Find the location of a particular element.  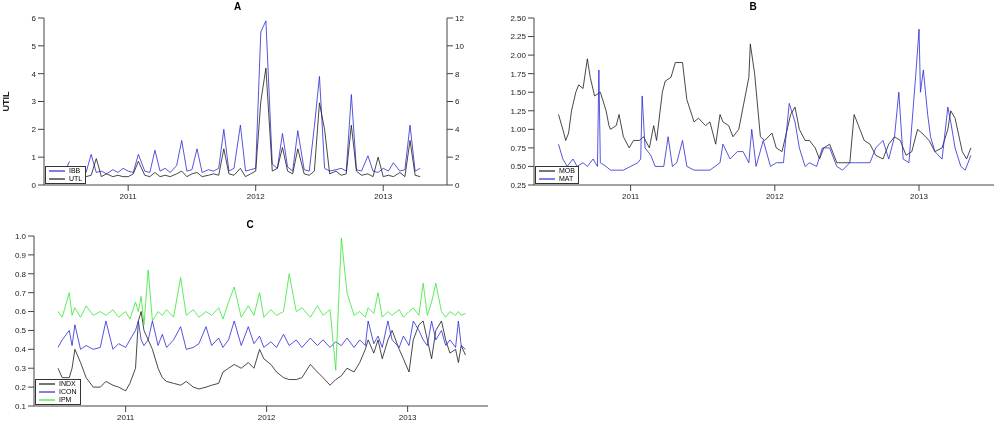

y-tick-label: 1.75 is located at coordinates (518, 74).